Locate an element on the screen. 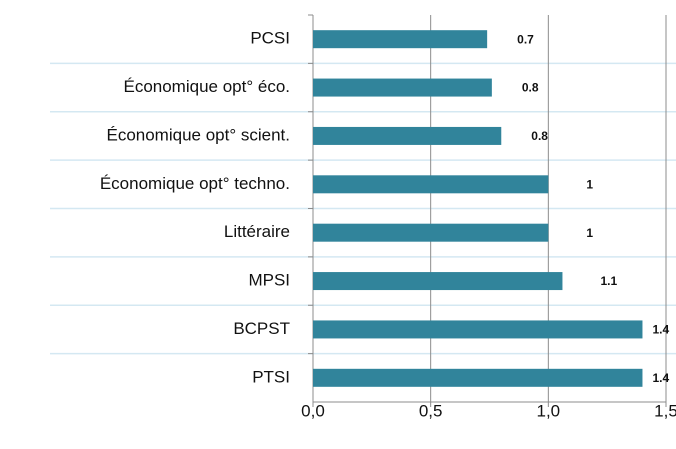 This screenshot has height=449, width=676. value-label: 1.1 is located at coordinates (608, 281).